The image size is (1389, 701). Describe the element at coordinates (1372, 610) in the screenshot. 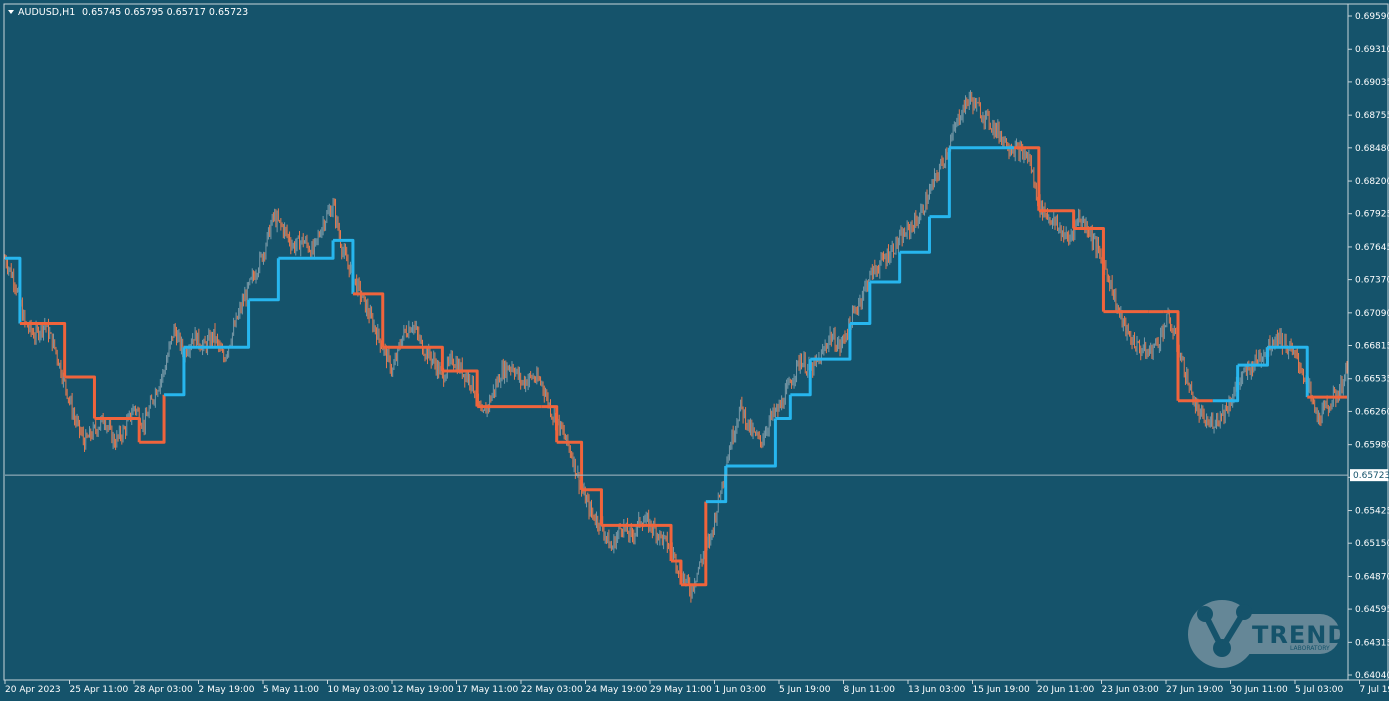

I see `y-tick-label: 0.64595` at that location.